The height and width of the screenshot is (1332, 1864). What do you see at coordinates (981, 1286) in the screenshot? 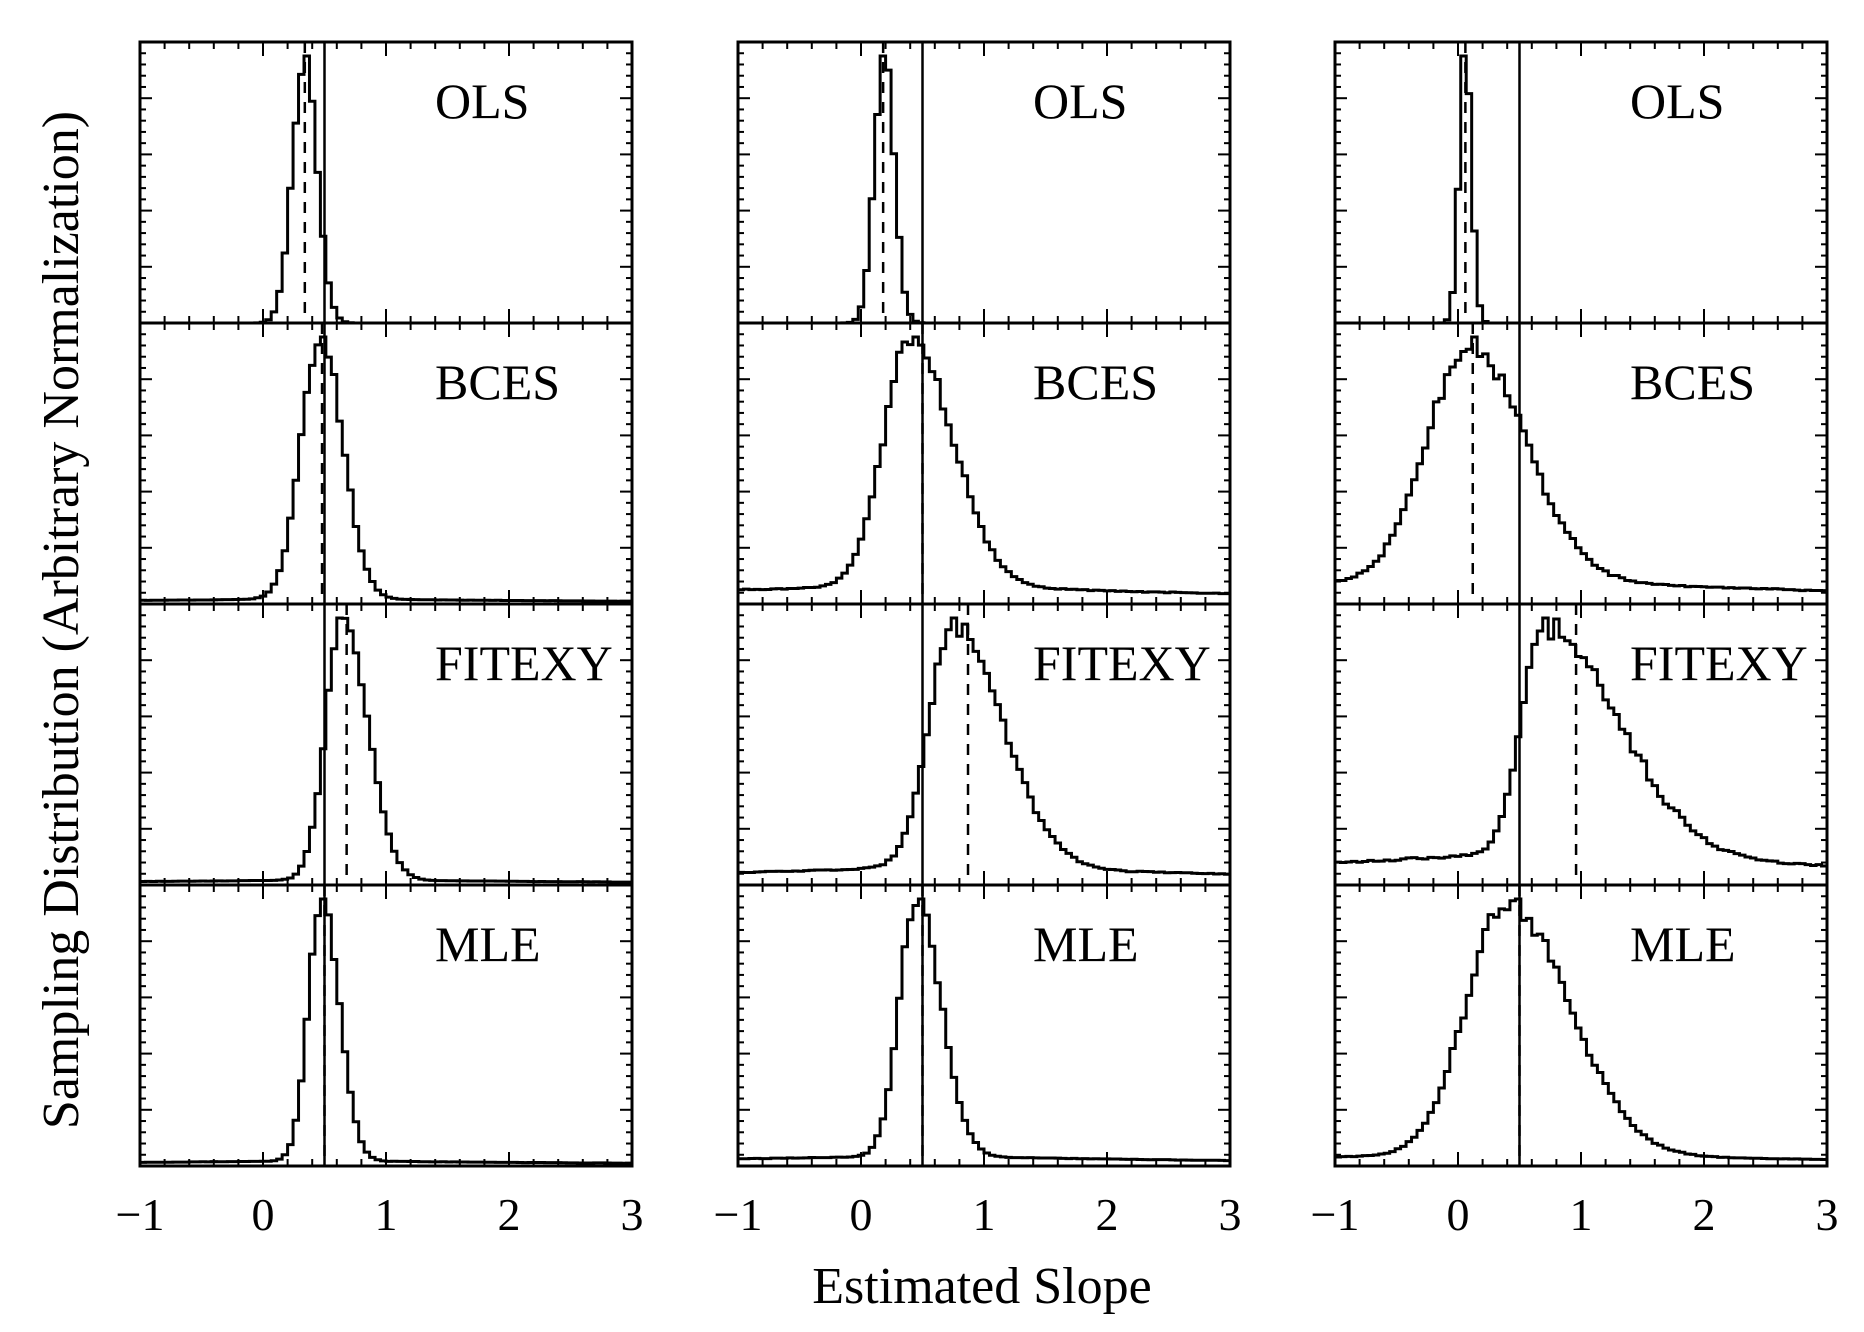
I see `x-axis-label: Estimated Slope` at bounding box center [981, 1286].